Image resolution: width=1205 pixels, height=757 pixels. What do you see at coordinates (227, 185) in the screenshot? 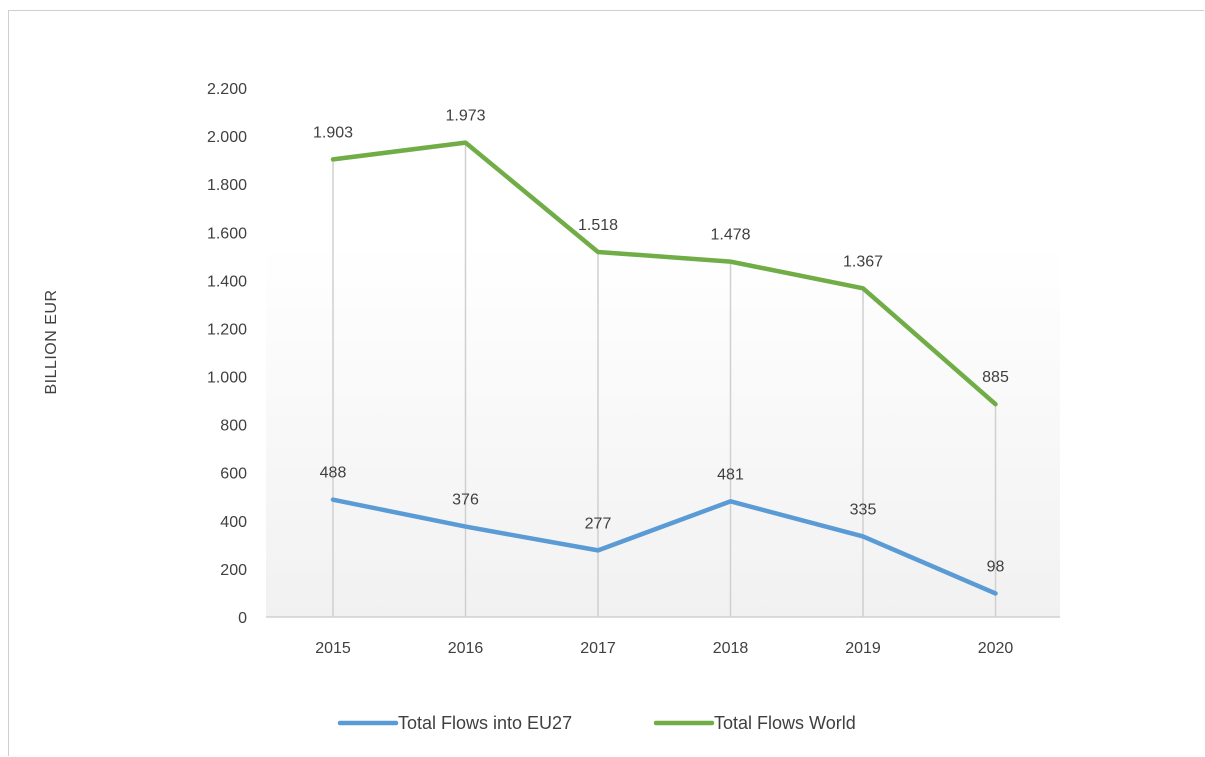
I see `y-tick-label: 1.800` at bounding box center [227, 185].